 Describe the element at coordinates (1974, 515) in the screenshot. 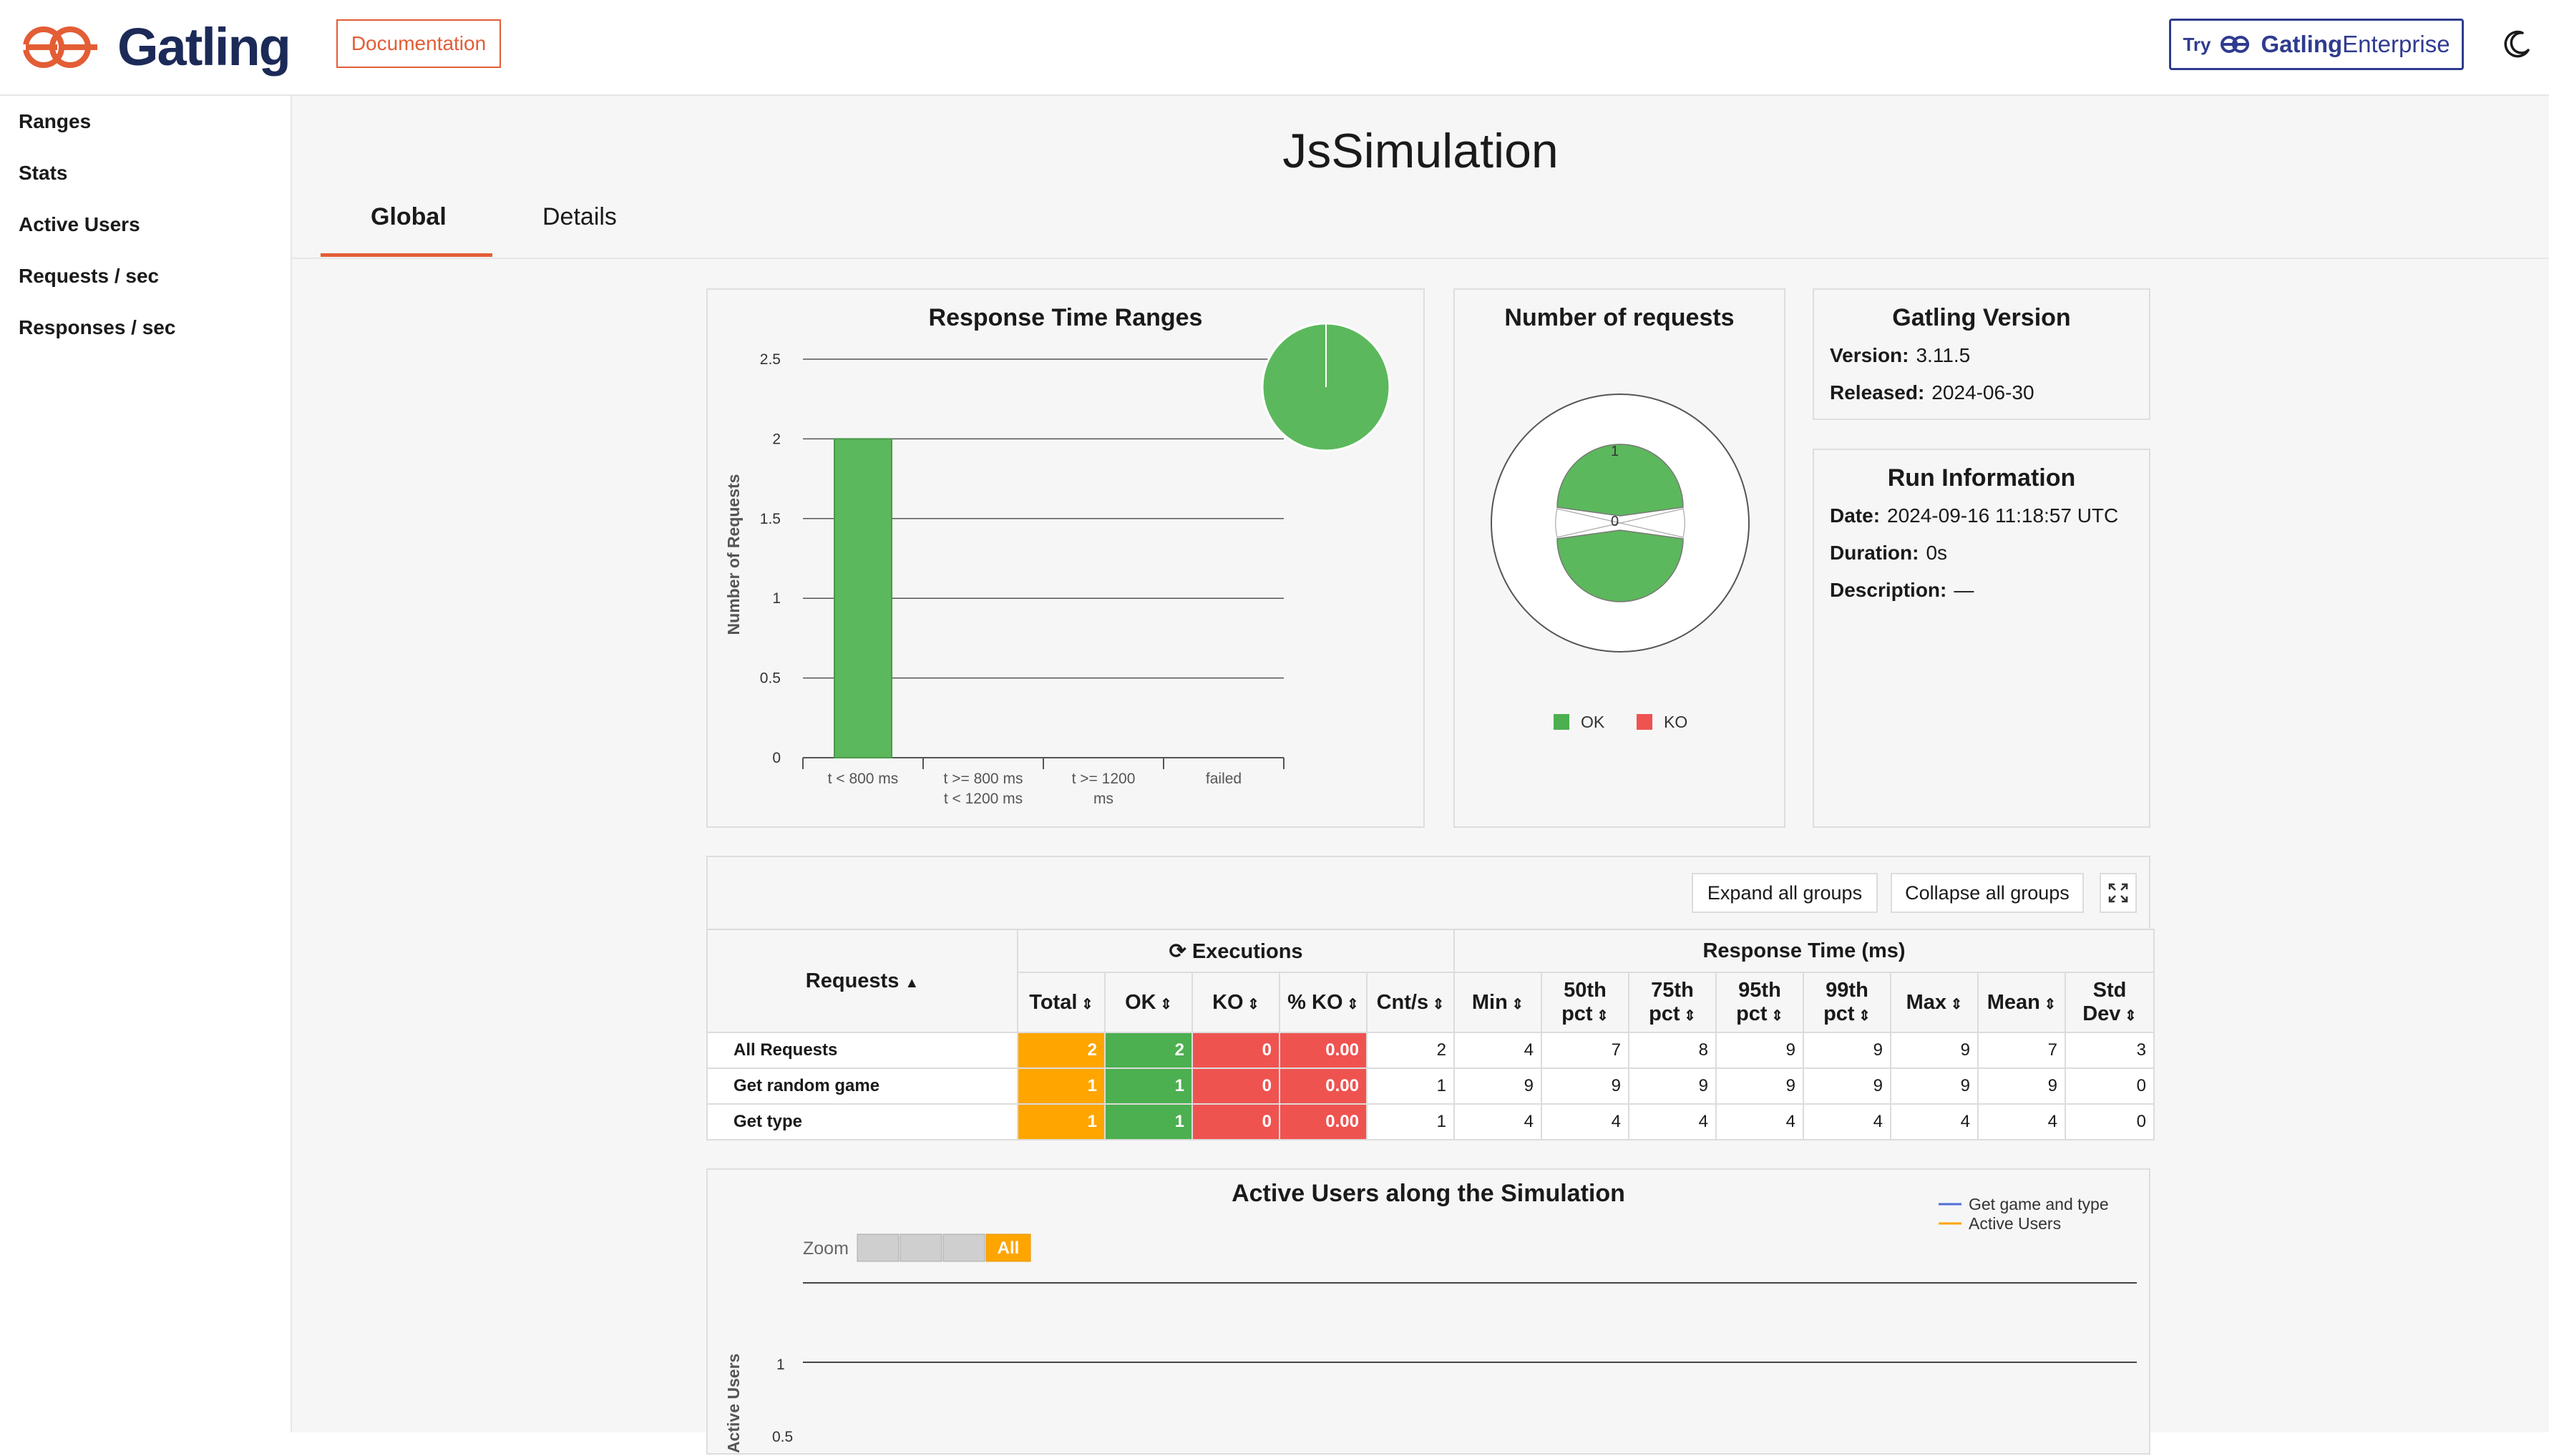

I see `run-date-row: Date: 2024-09-16 11:18:57 UTC` at that location.